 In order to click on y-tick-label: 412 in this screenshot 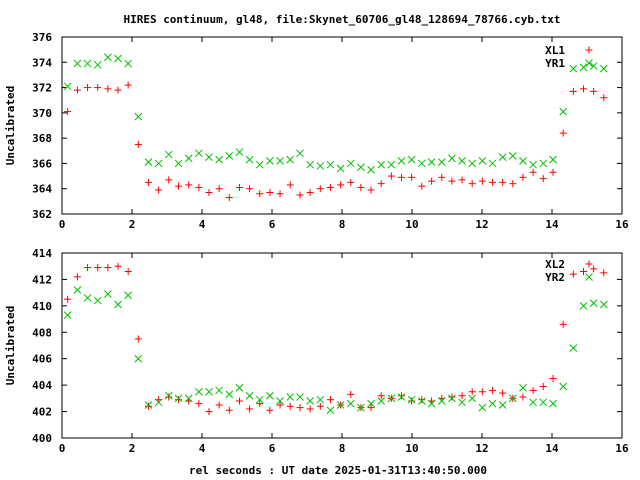, I will do `click(42, 279)`.